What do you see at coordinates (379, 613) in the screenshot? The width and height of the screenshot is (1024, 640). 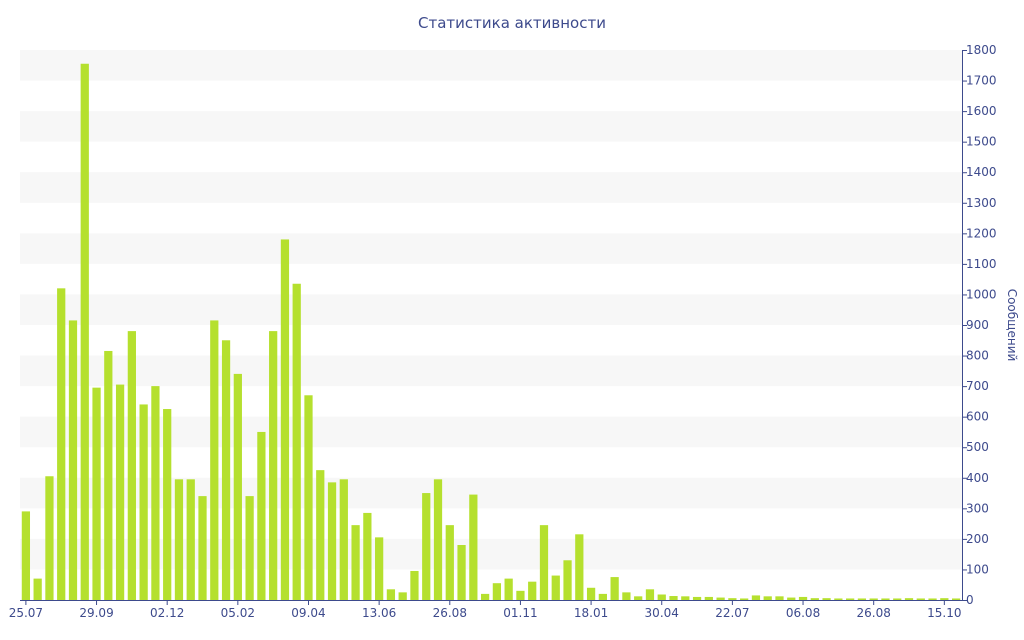 I see `x-tick-label: 13.06` at bounding box center [379, 613].